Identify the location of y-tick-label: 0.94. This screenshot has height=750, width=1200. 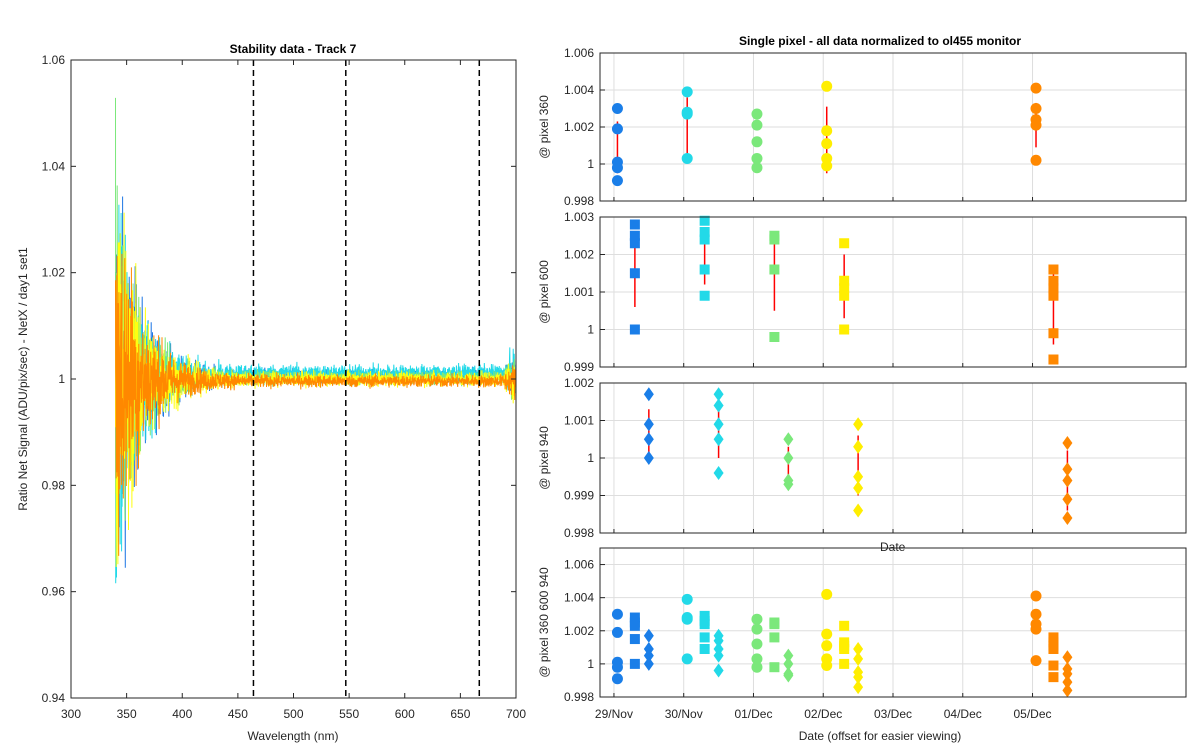
(54, 698).